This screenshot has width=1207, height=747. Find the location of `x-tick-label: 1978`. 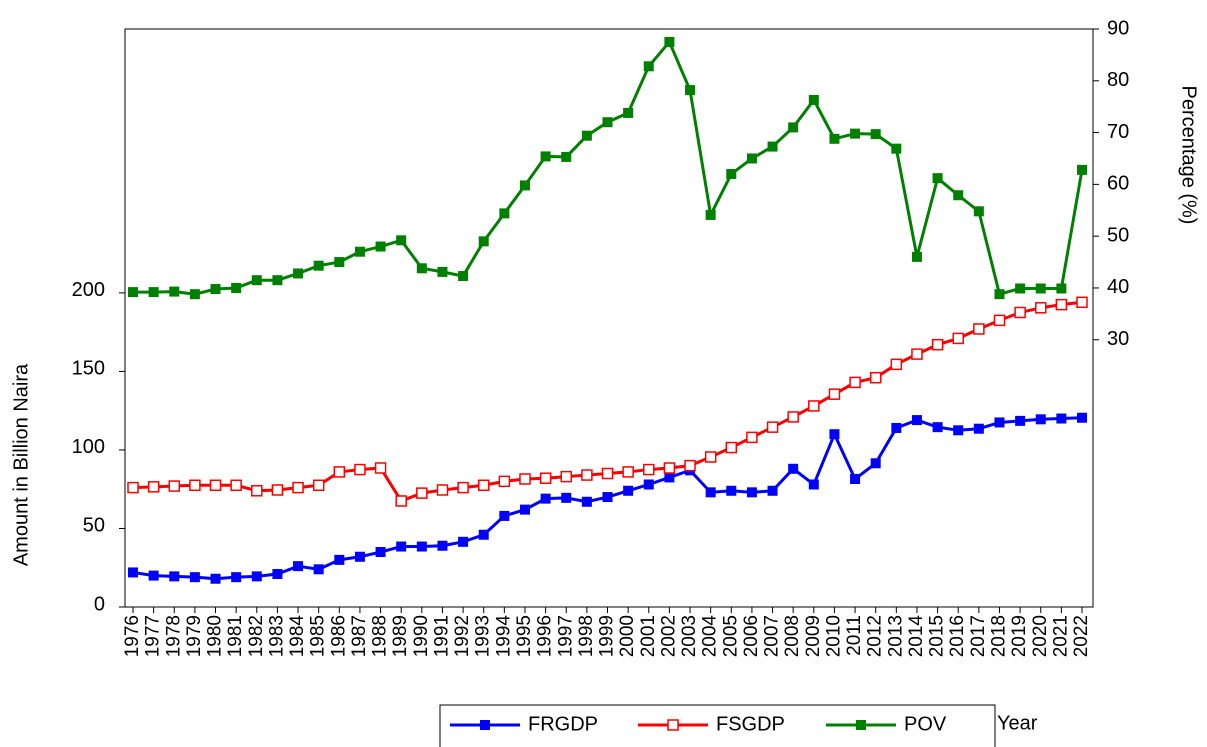

x-tick-label: 1978 is located at coordinates (173, 636).